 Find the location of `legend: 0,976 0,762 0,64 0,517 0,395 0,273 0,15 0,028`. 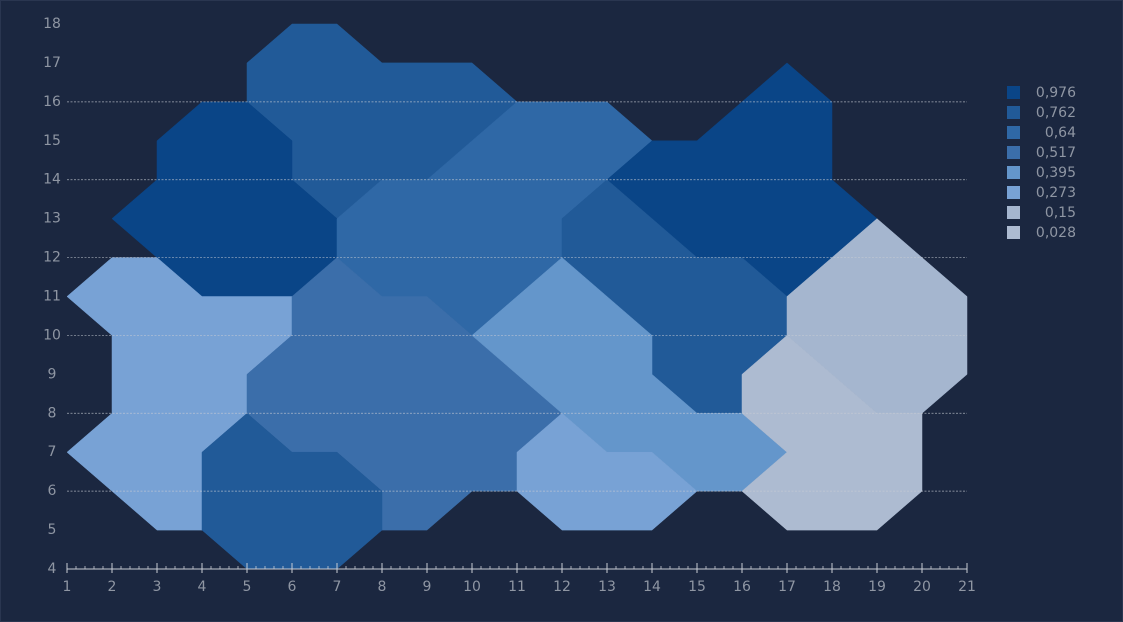

legend: 0,976 0,762 0,64 0,517 0,395 0,273 0,15 0,028 is located at coordinates (1041, 163).